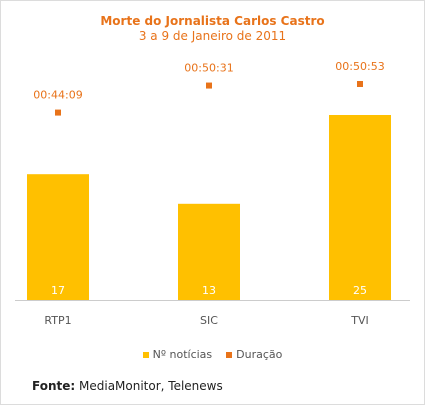 This screenshot has width=425, height=405. I want to click on legend-label-duracao: Duração, so click(259, 354).